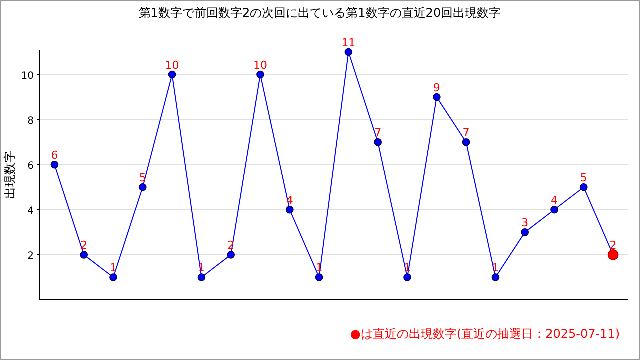 The width and height of the screenshot is (640, 360). Describe the element at coordinates (31, 256) in the screenshot. I see `y-tick-label: 2` at that location.